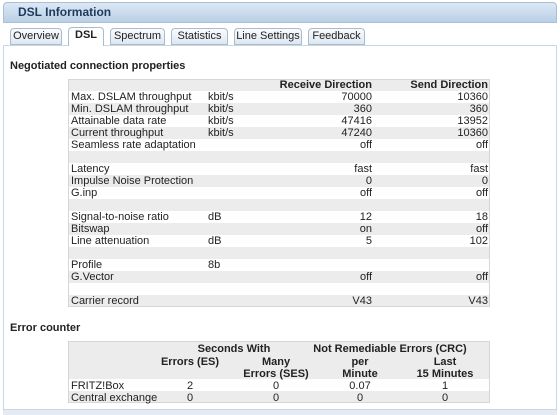 The width and height of the screenshot is (560, 415). I want to click on receive-value: 47416, so click(356, 121).